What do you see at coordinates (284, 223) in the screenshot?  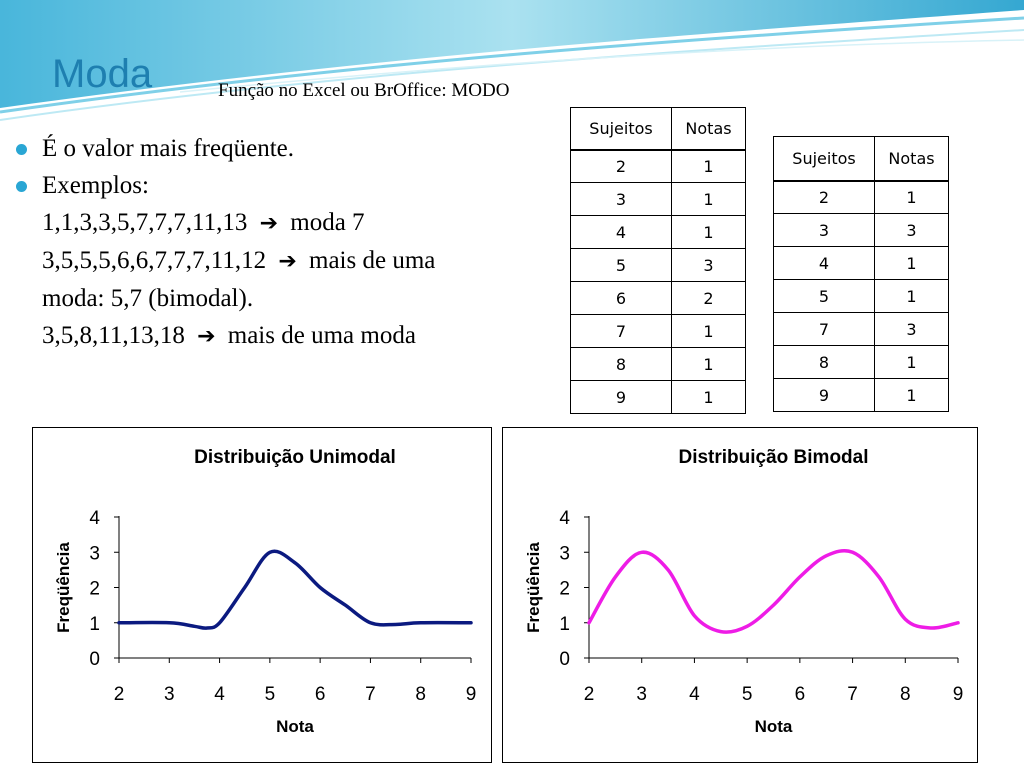 I see `example-line: 1,1,3,3,5,7,7,7,11,13 ➔ moda 7` at bounding box center [284, 223].